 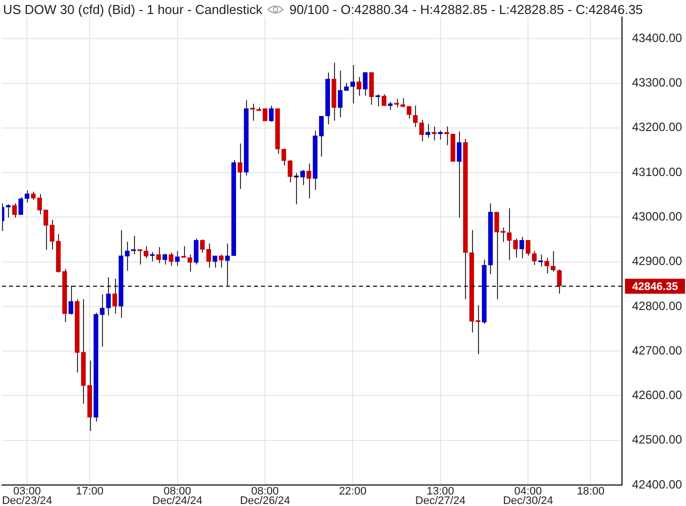 What do you see at coordinates (265, 496) in the screenshot?
I see `x-tick-label: 08:00 Dec/26/24` at bounding box center [265, 496].